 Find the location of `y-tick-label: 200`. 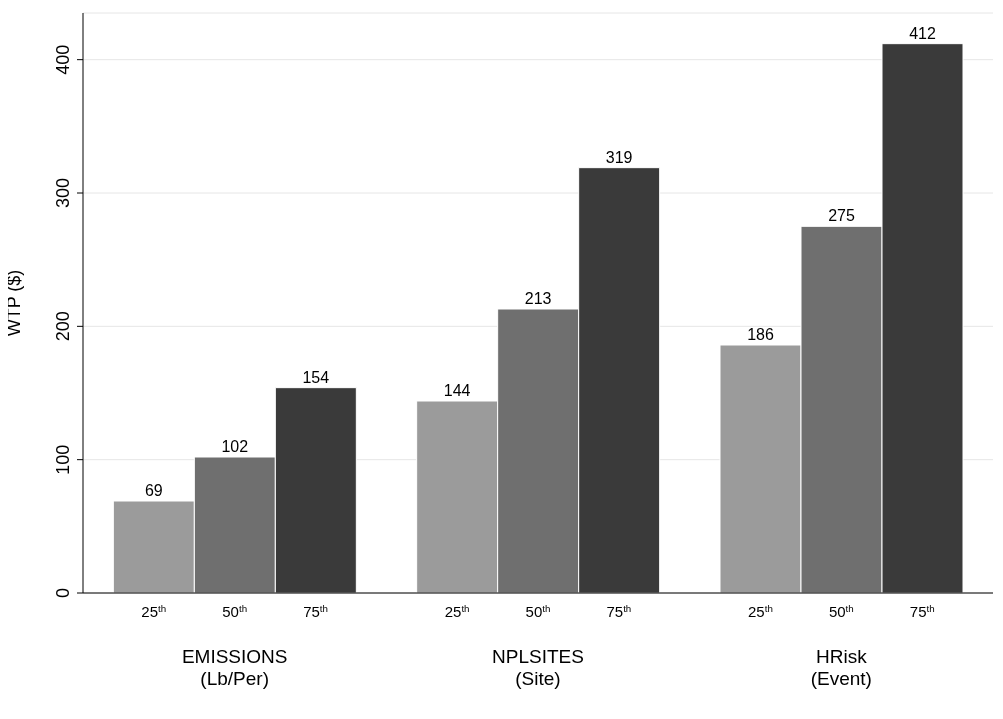

y-tick-label: 200 is located at coordinates (63, 326).